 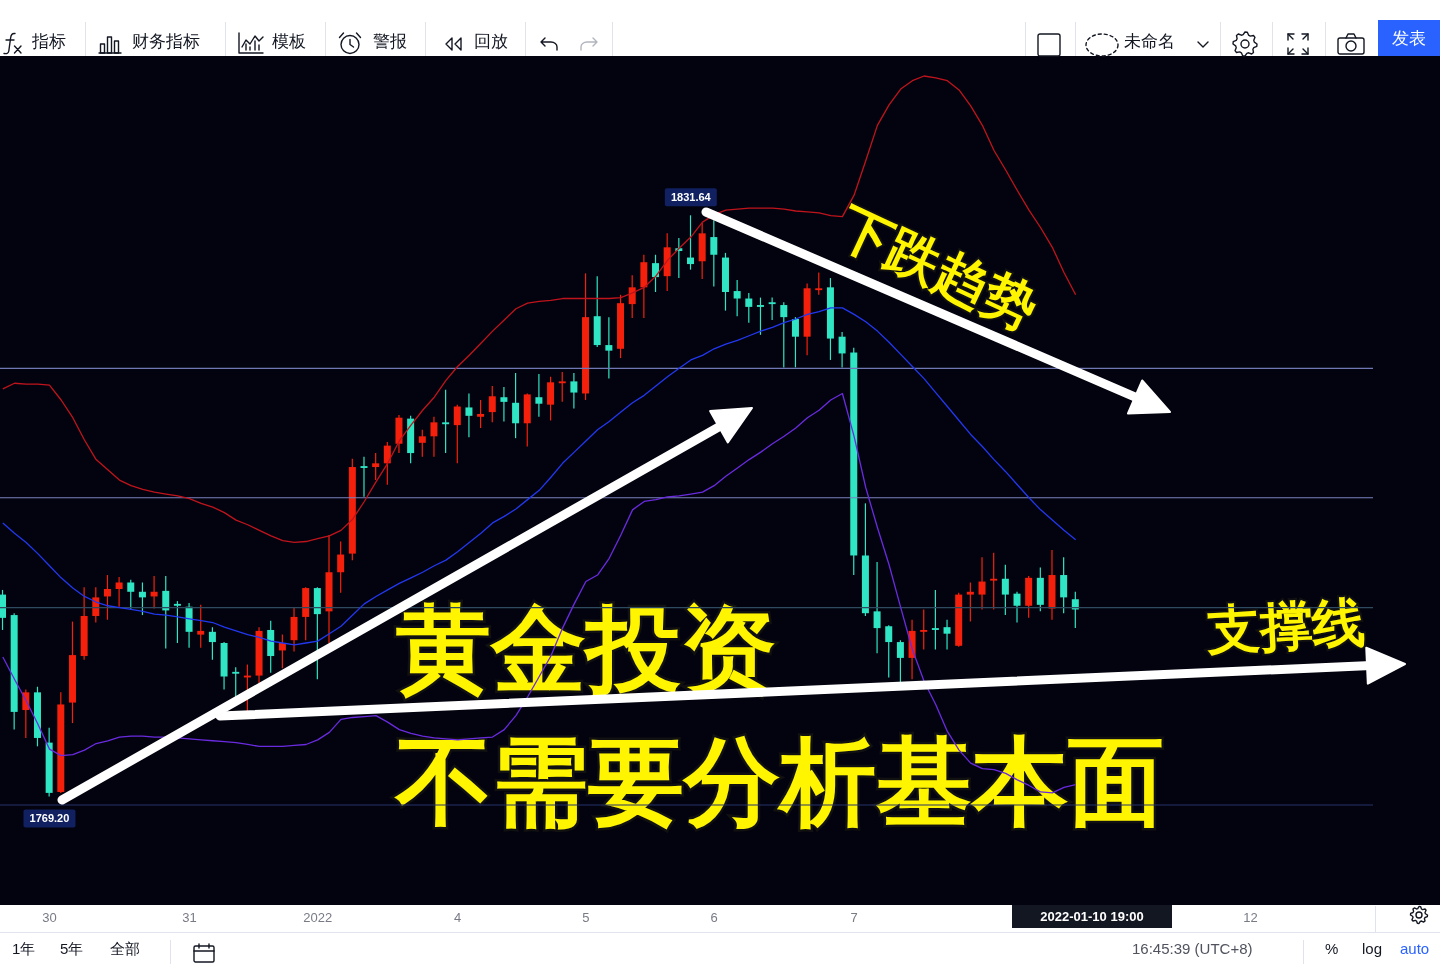 I want to click on annotation: 支撑线, so click(x=1285, y=626).